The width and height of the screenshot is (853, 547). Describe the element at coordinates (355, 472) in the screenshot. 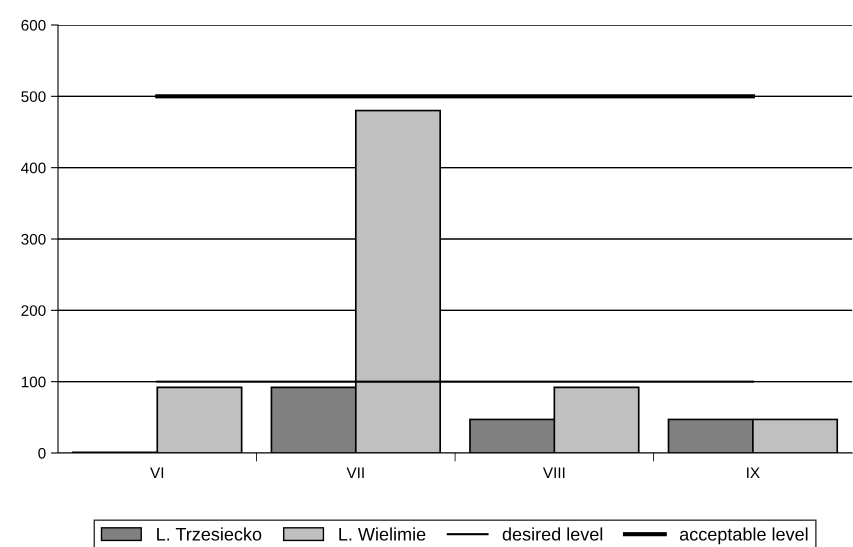

I see `x-tick-label: VII` at that location.